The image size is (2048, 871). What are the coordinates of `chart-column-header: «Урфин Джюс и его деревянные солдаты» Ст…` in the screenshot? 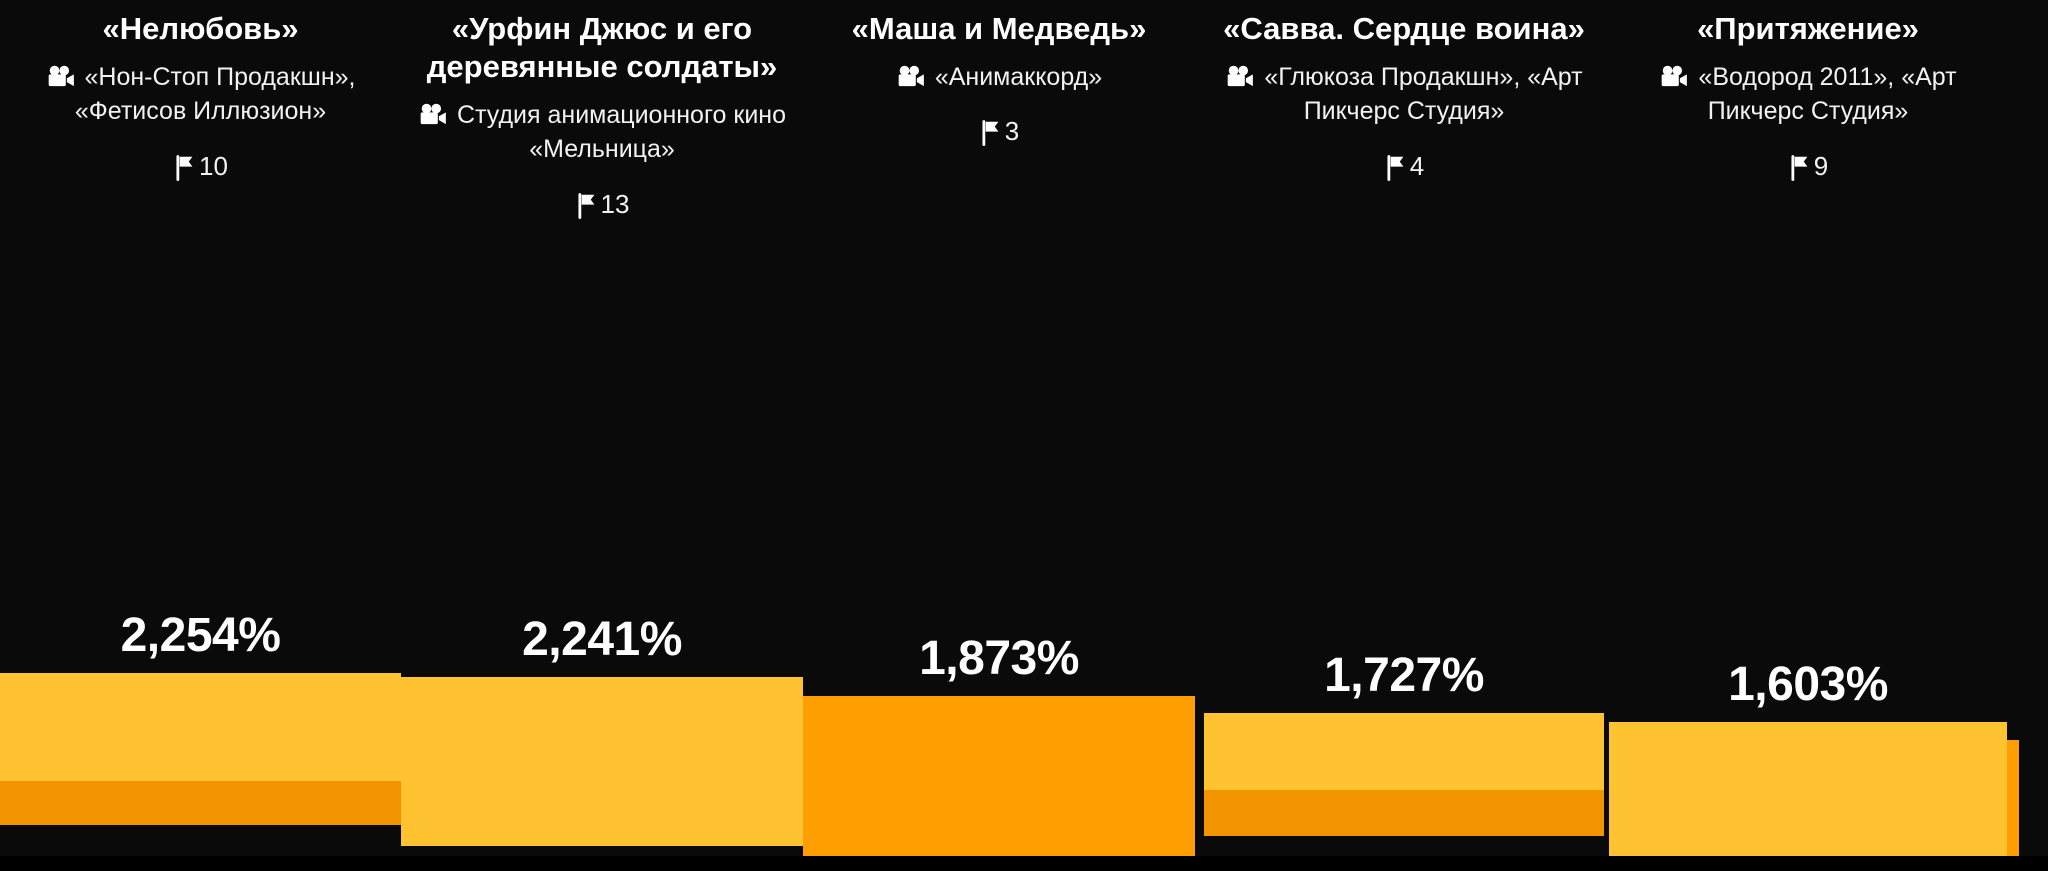 It's located at (602, 115).